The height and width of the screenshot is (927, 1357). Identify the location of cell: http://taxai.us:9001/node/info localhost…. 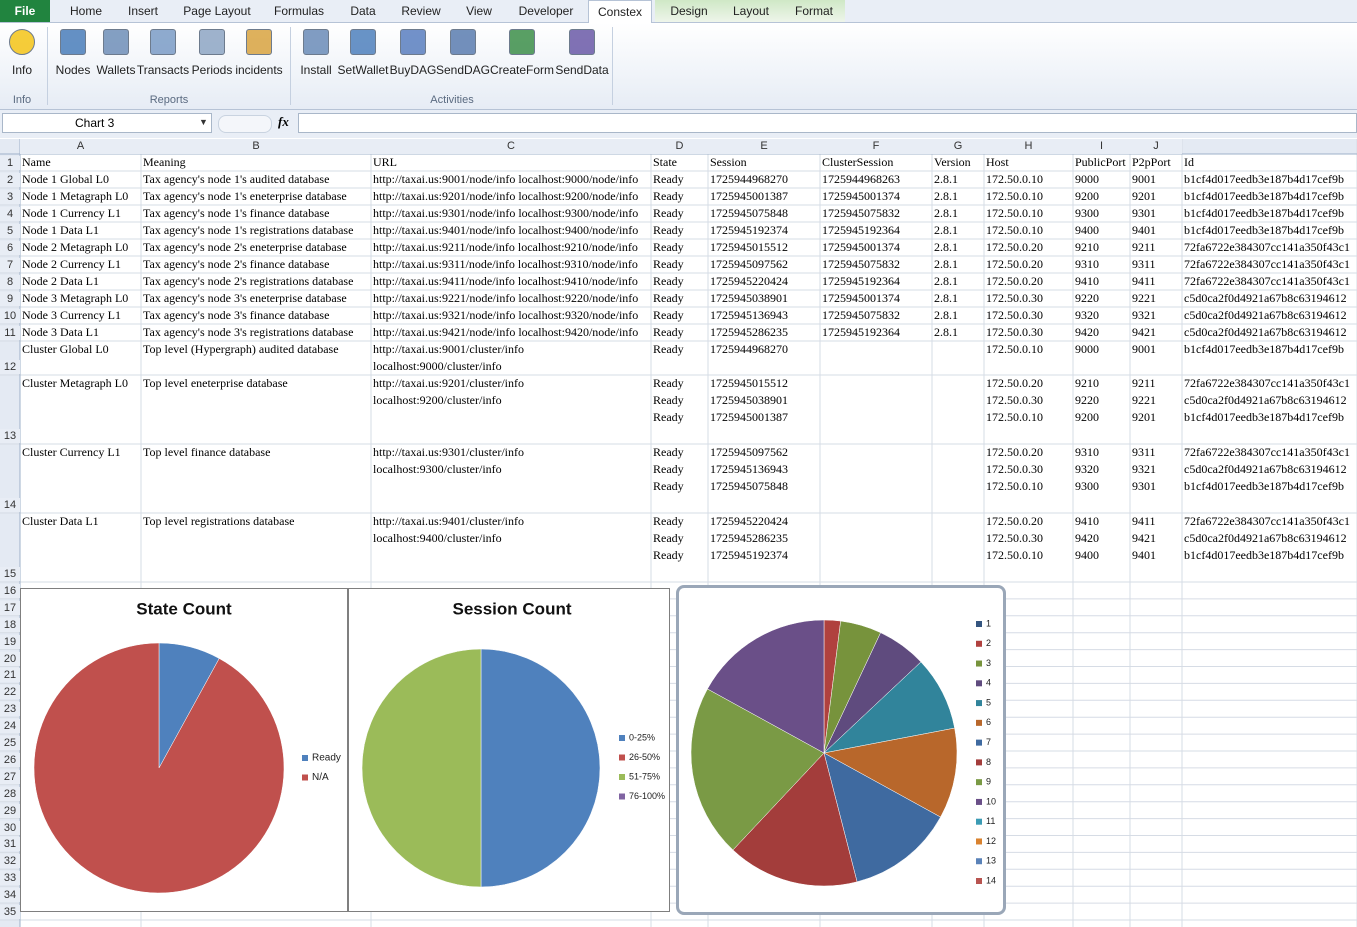
(506, 179).